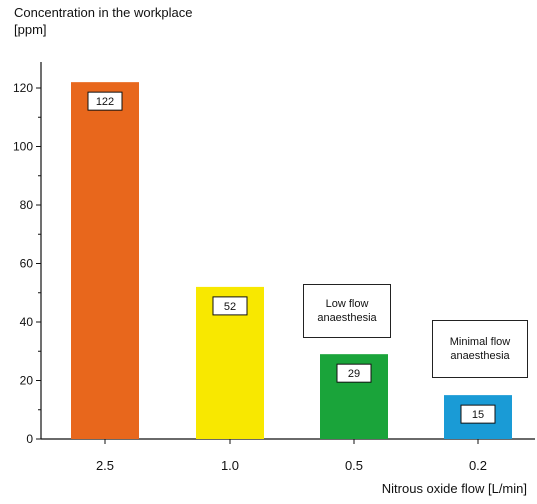 The width and height of the screenshot is (537, 504). Describe the element at coordinates (27, 205) in the screenshot. I see `y-tick-label-80: 80` at that location.